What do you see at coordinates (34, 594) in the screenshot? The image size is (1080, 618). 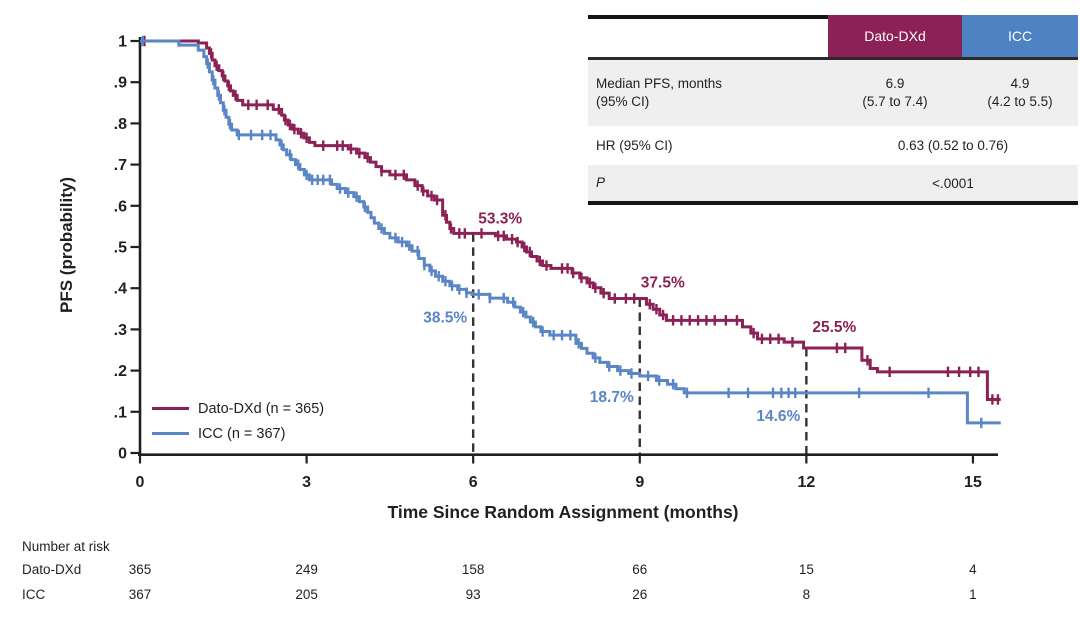 I see `risk-row-label-icc: ICC` at bounding box center [34, 594].